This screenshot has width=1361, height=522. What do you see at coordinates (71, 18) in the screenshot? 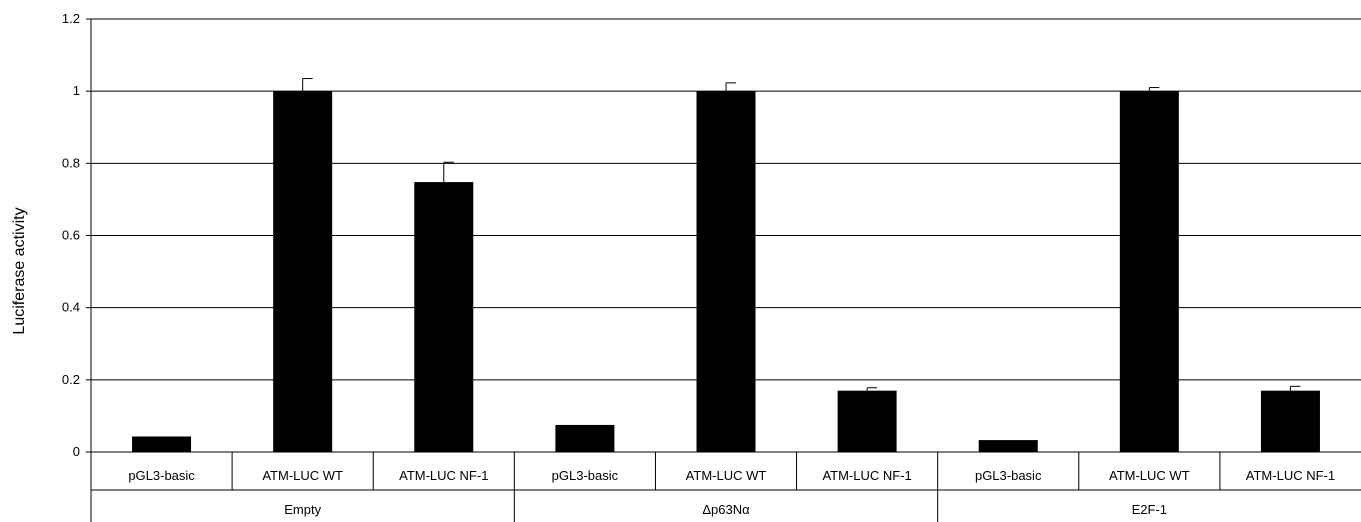
I see `y-tick-label: 1.2` at bounding box center [71, 18].